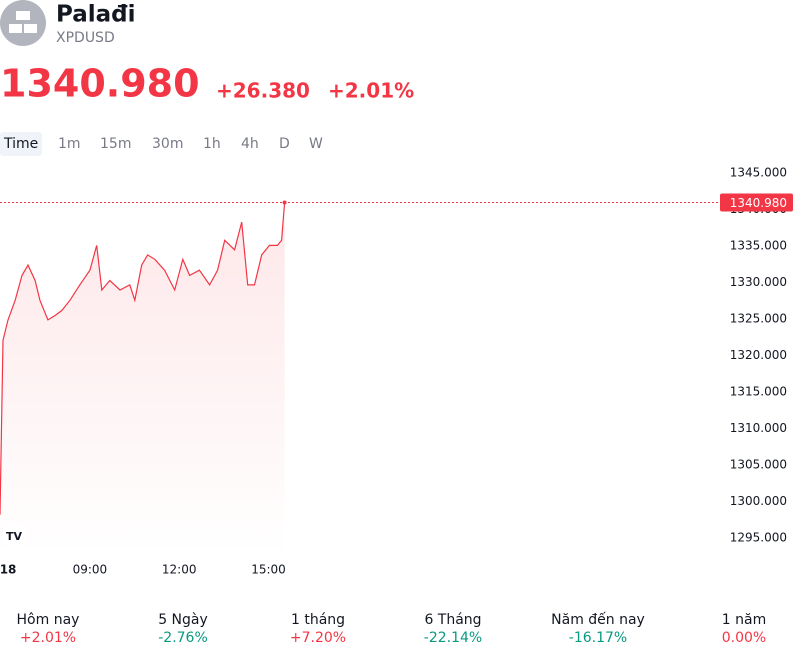 The image size is (800, 662). I want to click on tab: Time, so click(20, 144).